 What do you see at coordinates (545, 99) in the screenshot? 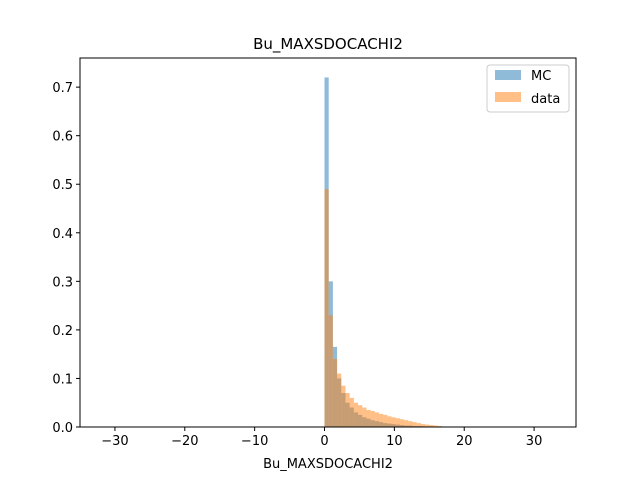
I see `legend-label-data: data` at bounding box center [545, 99].